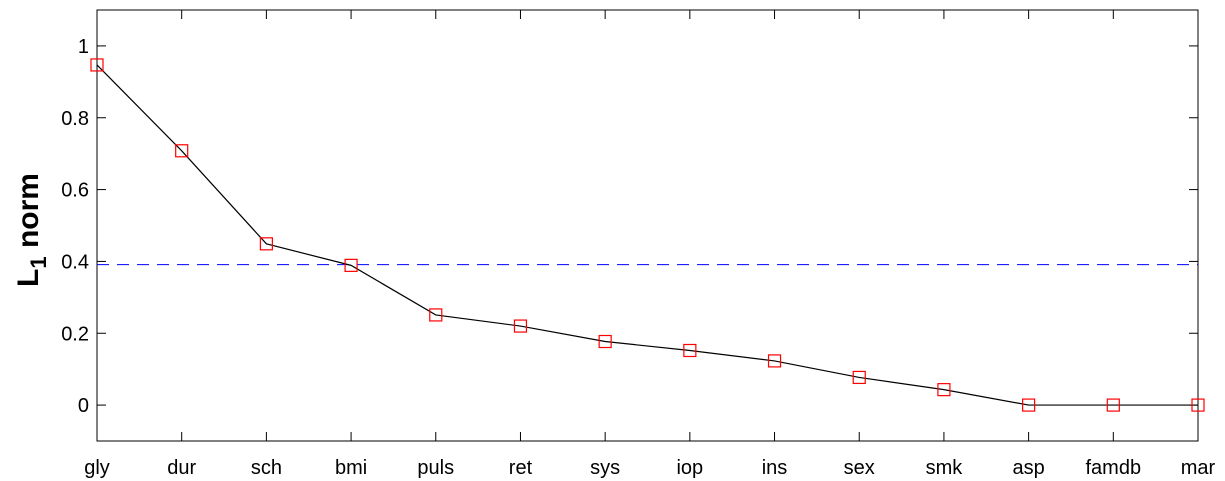 This screenshot has height=481, width=1225. Describe the element at coordinates (83, 406) in the screenshot. I see `y-tick-label: 0` at that location.